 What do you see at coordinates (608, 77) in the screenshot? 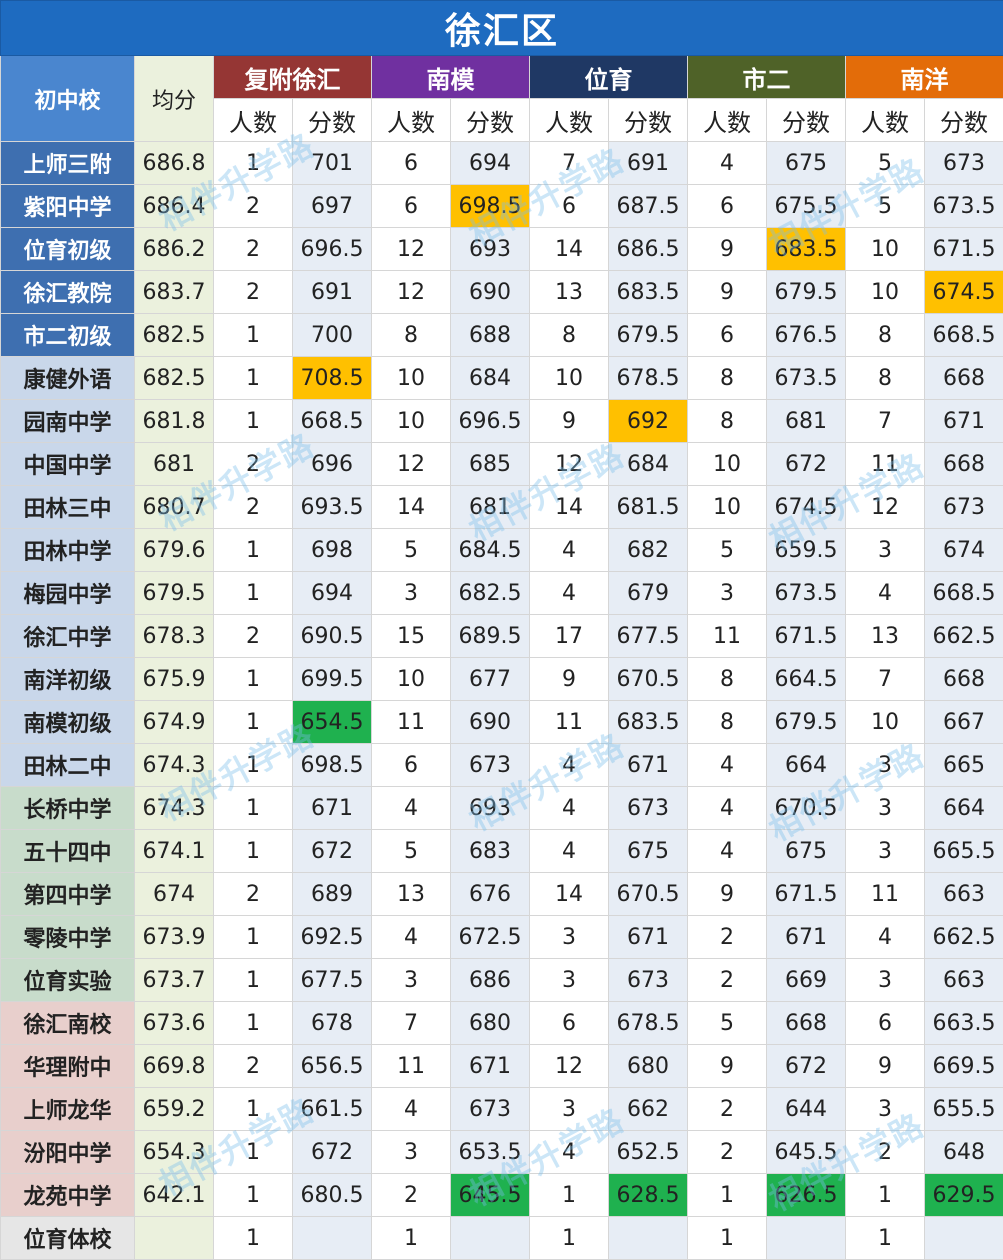
I see `header-group-2: 位育` at bounding box center [608, 77].